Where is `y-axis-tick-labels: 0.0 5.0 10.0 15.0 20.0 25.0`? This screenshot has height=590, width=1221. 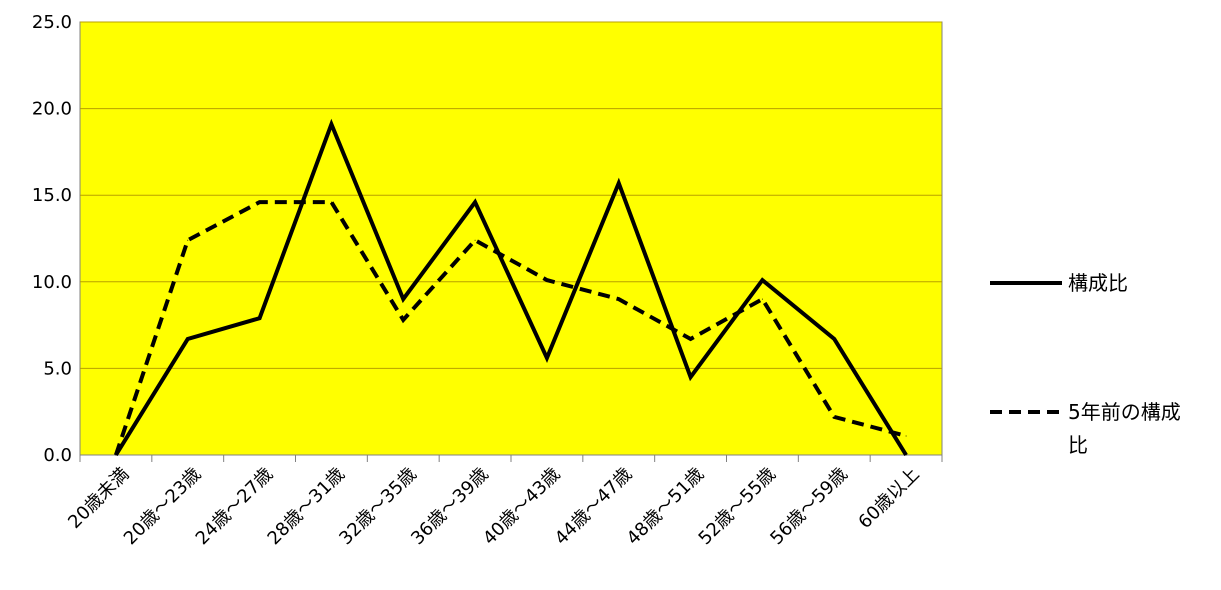 y-axis-tick-labels: 0.0 5.0 10.0 15.0 20.0 25.0 is located at coordinates (52, 239).